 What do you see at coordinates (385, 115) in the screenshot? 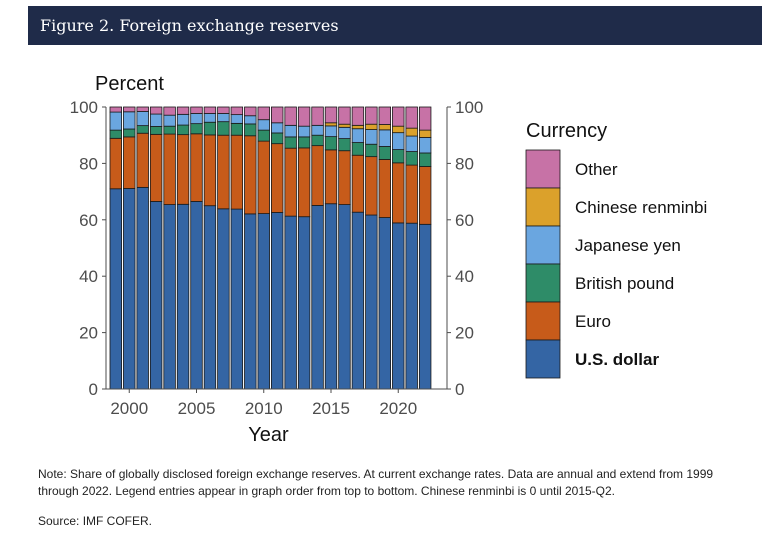
I see `bar-other-2019` at bounding box center [385, 115].